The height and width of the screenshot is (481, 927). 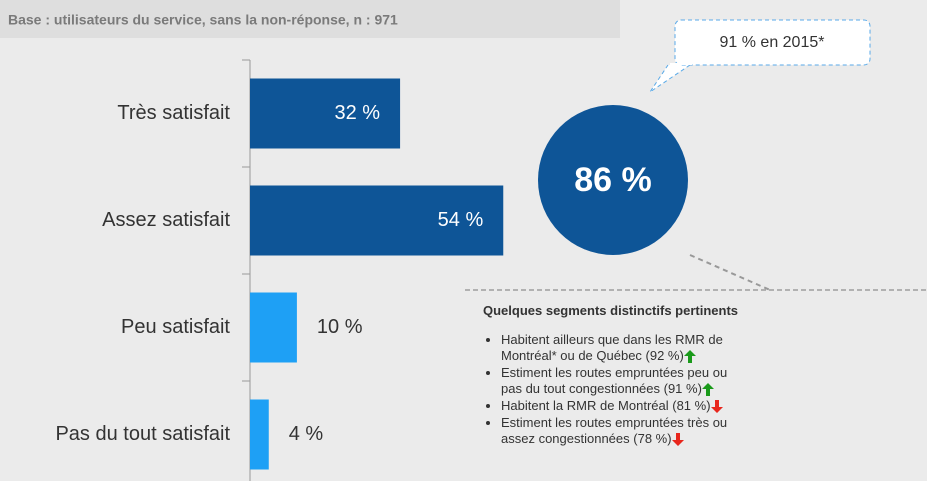 I want to click on segment-item: Habitent la RMR de Montréal (81 %), so click(x=622, y=406).